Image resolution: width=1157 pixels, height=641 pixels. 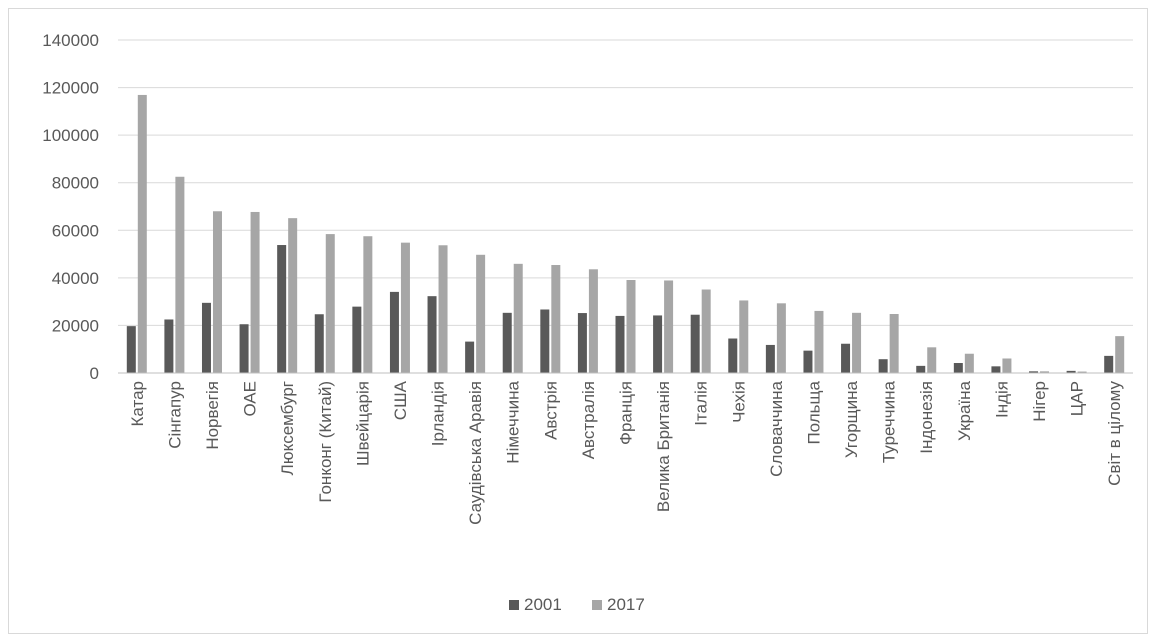 I want to click on x-tick-label: Сінгапур, so click(x=174, y=415).